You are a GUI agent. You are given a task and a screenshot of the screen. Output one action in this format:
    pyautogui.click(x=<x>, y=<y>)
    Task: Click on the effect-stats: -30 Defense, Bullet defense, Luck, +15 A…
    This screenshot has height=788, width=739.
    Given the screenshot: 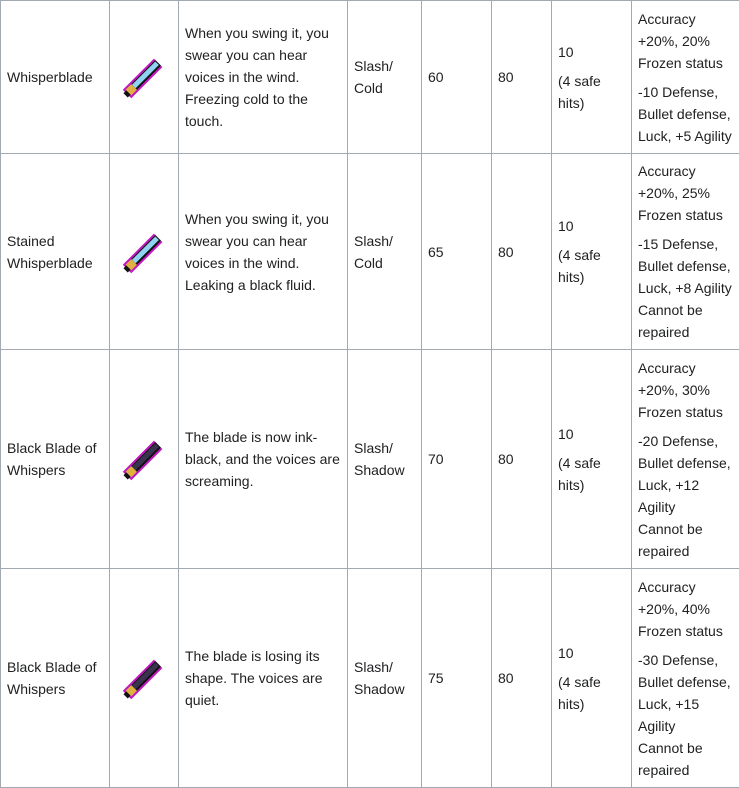 What is the action you would take?
    pyautogui.click(x=685, y=693)
    